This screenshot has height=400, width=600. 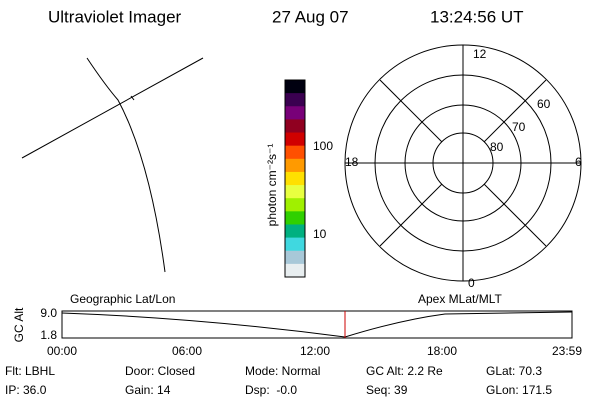 What do you see at coordinates (122, 299) in the screenshot?
I see `plot-title: Geographic Lat/Lon` at bounding box center [122, 299].